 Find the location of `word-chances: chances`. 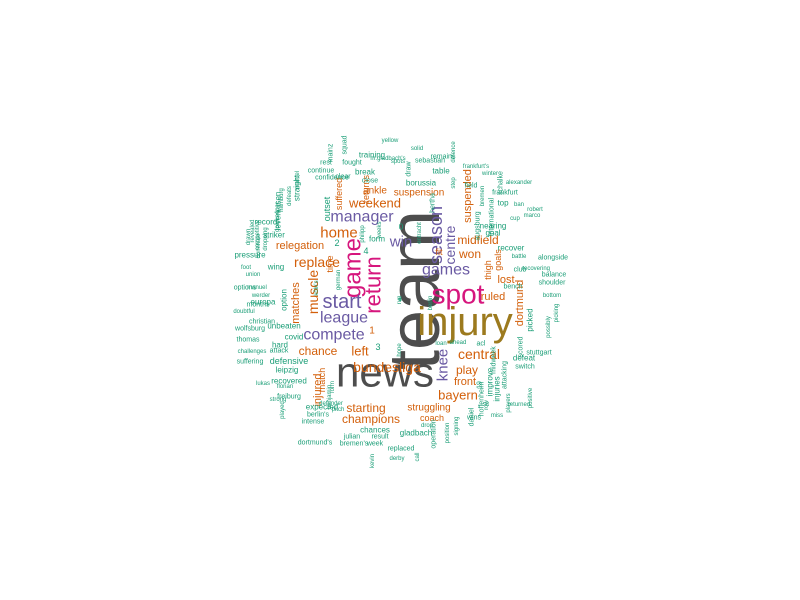

word-chances: chances is located at coordinates (375, 430).